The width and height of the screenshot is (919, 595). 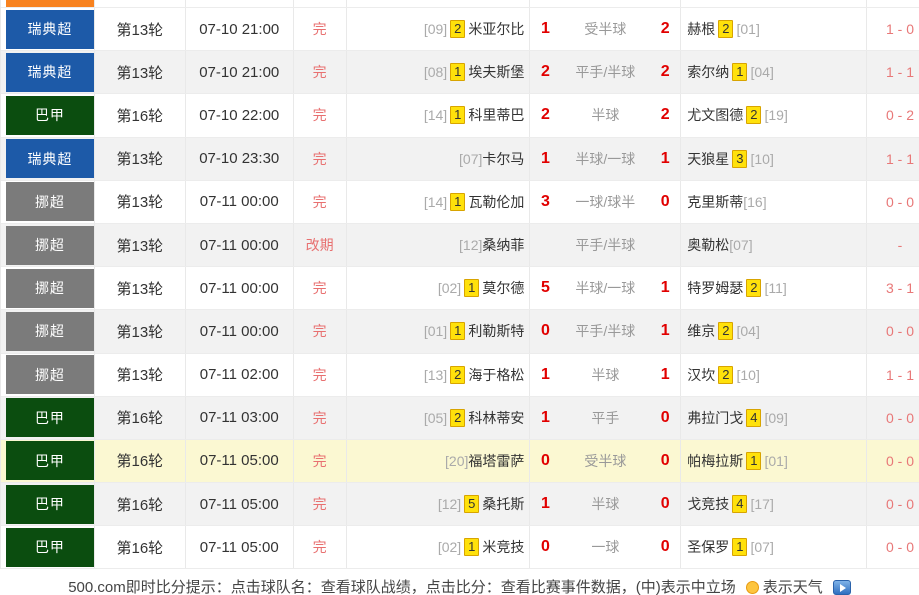 I want to click on home-team-name: 米竞技, so click(x=503, y=547).